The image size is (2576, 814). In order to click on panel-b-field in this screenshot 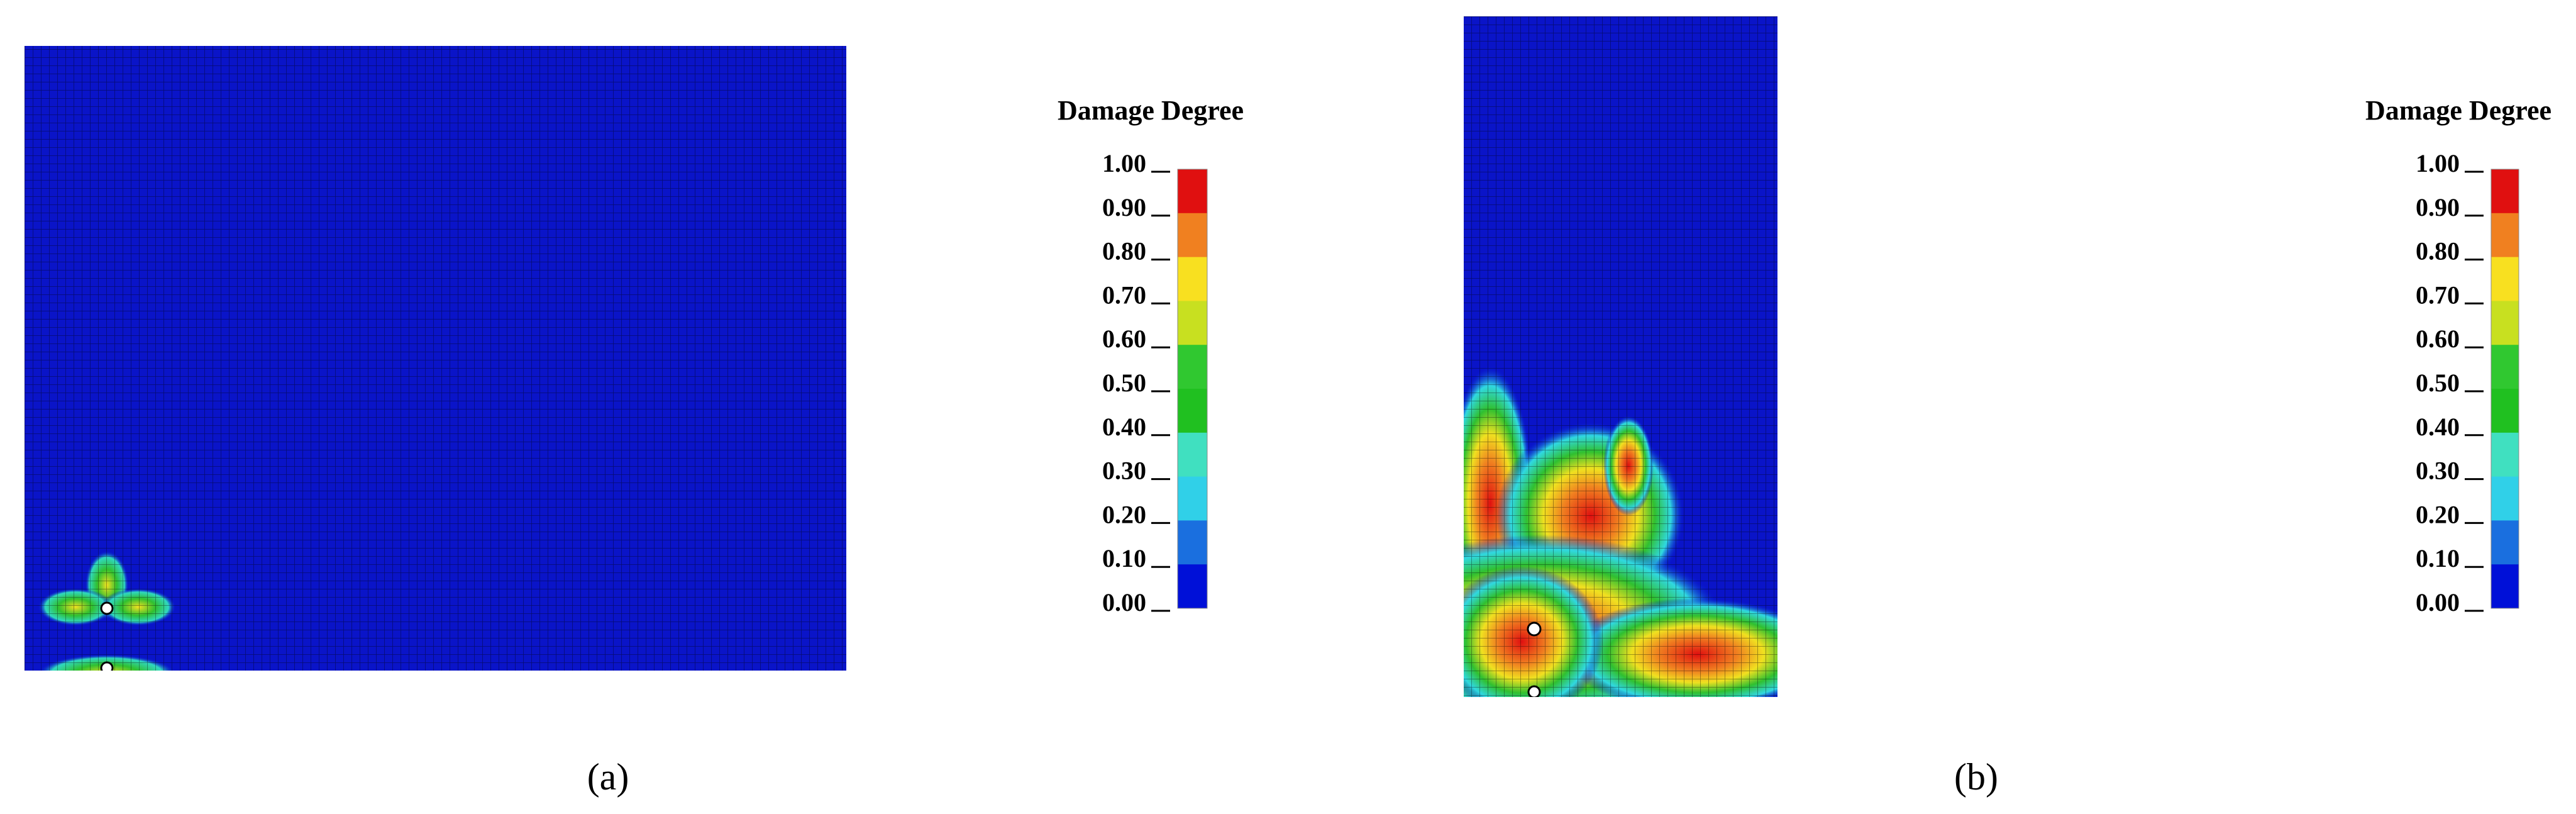, I will do `click(1620, 356)`.